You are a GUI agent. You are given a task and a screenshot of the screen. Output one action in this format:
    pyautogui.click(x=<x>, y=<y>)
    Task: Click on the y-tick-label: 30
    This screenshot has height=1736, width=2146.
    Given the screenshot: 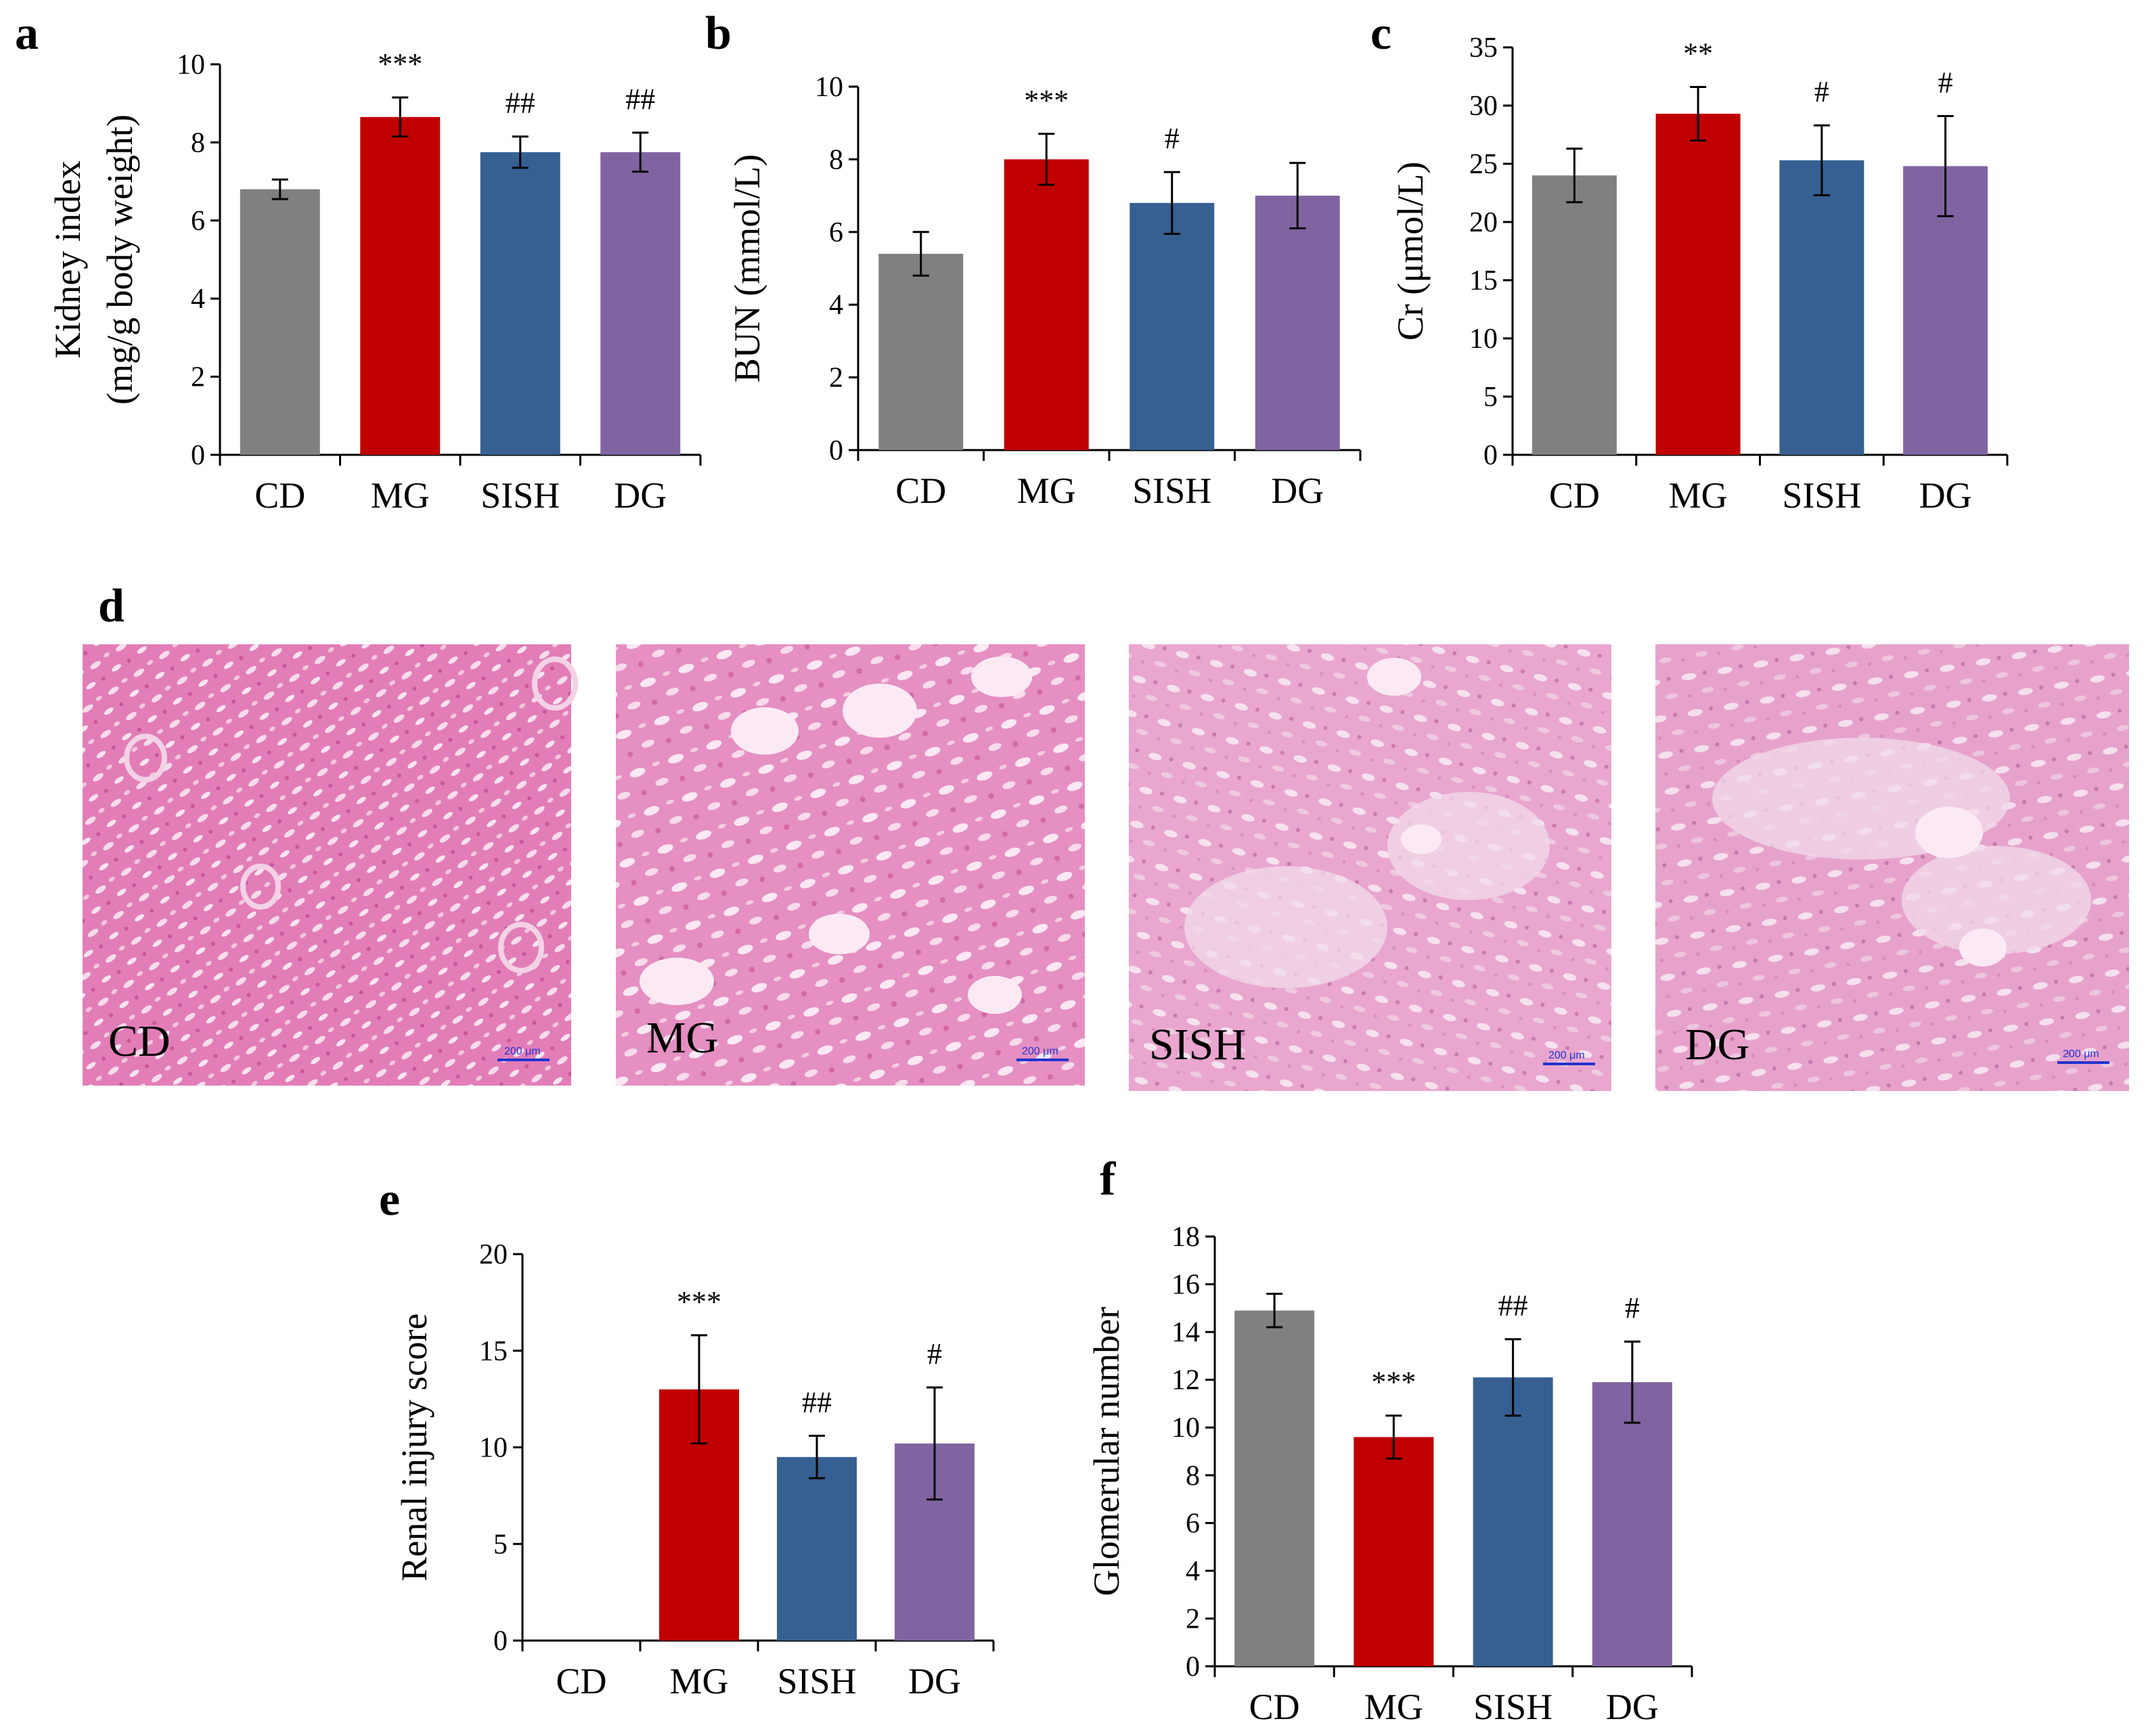 What is the action you would take?
    pyautogui.click(x=1484, y=106)
    